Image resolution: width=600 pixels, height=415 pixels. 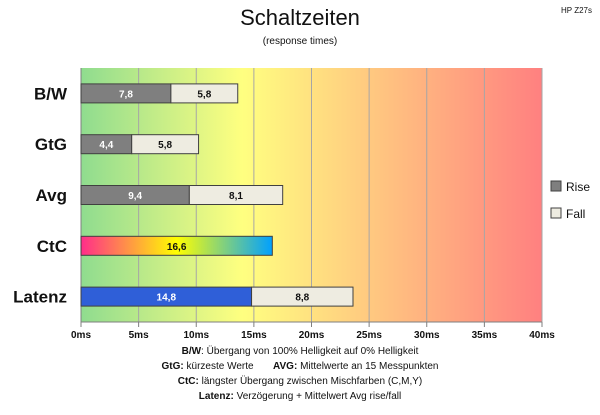 I want to click on bar-label-rise: 14,8, so click(x=167, y=298).